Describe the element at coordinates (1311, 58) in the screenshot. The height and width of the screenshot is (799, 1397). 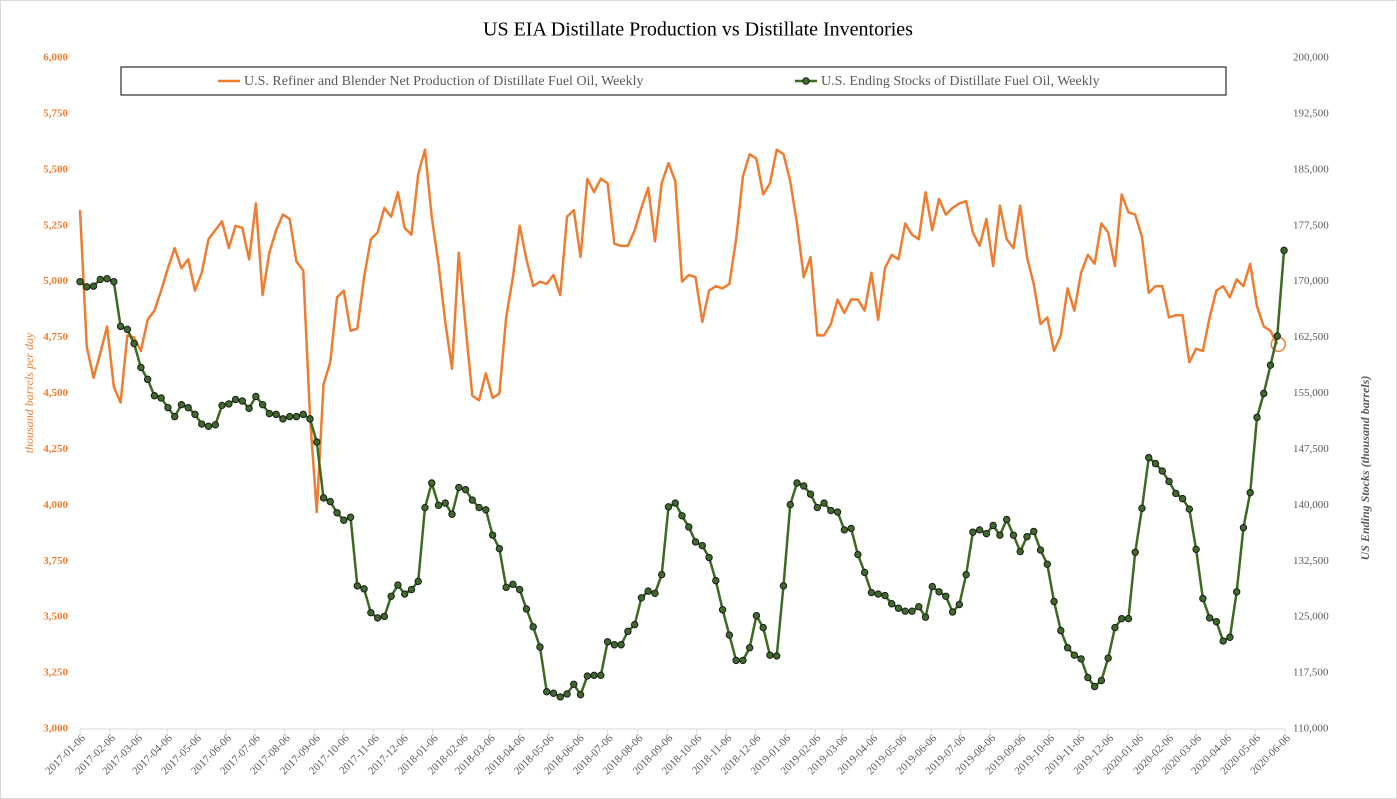
I see `y2-tick-label: 200,000` at that location.